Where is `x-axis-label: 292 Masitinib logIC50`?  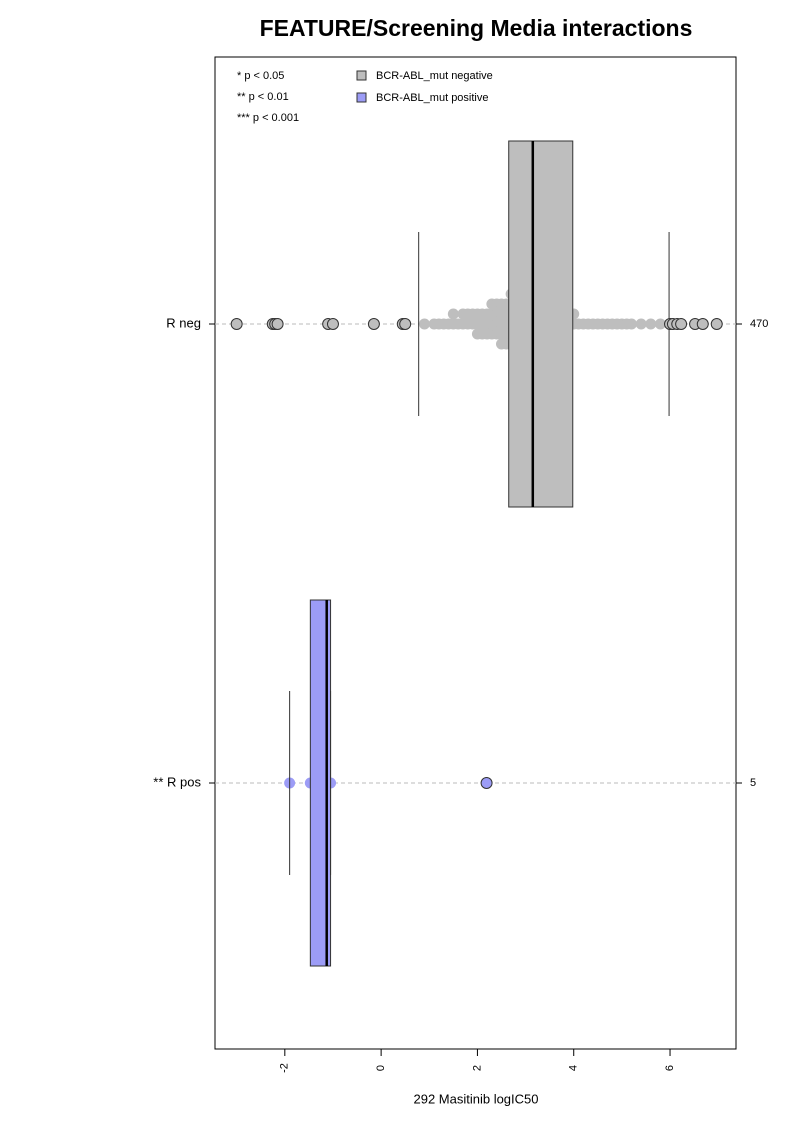
x-axis-label: 292 Masitinib logIC50 is located at coordinates (475, 1098).